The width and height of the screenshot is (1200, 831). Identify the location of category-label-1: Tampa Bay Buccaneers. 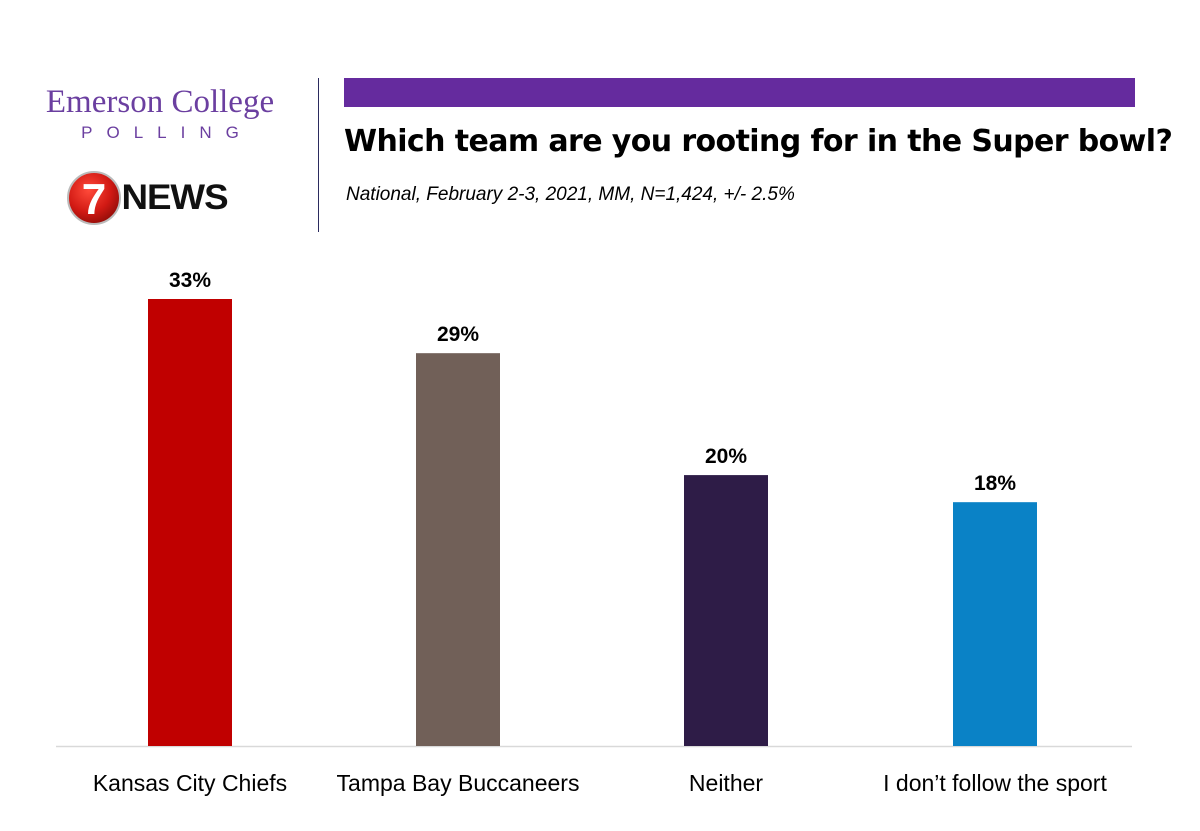
(458, 783).